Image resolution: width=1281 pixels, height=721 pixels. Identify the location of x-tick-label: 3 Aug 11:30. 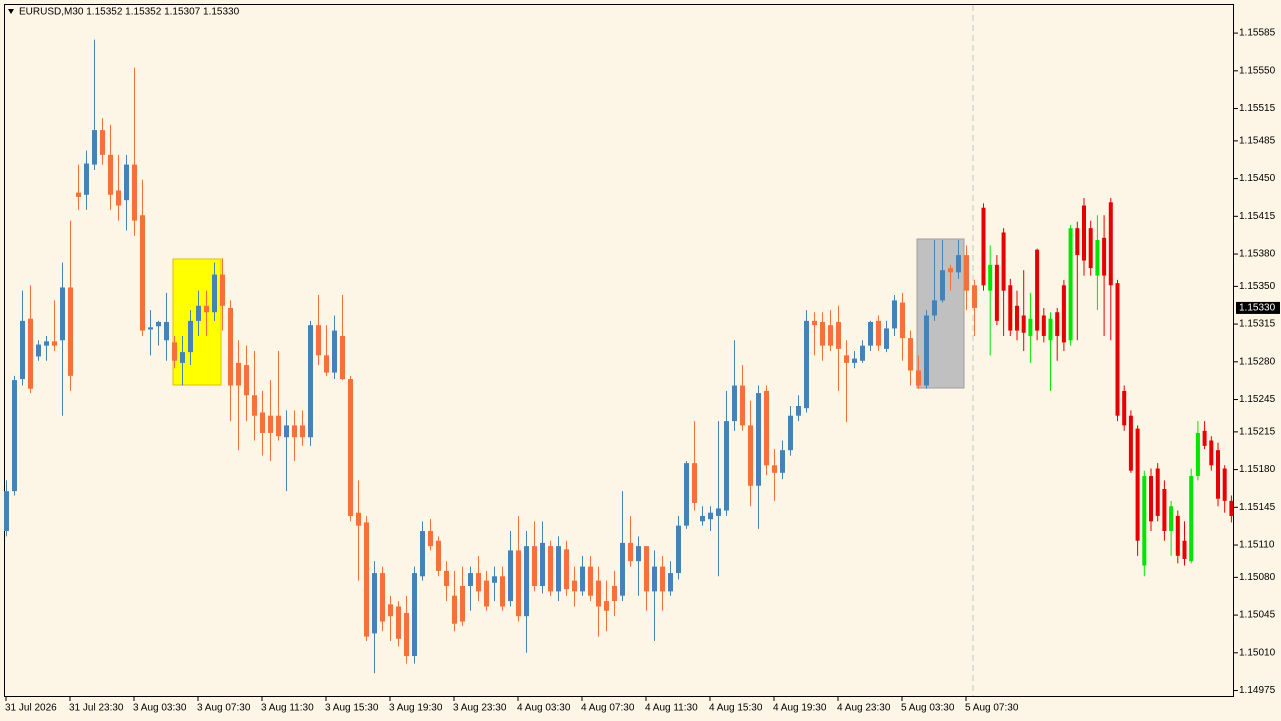
(287, 708).